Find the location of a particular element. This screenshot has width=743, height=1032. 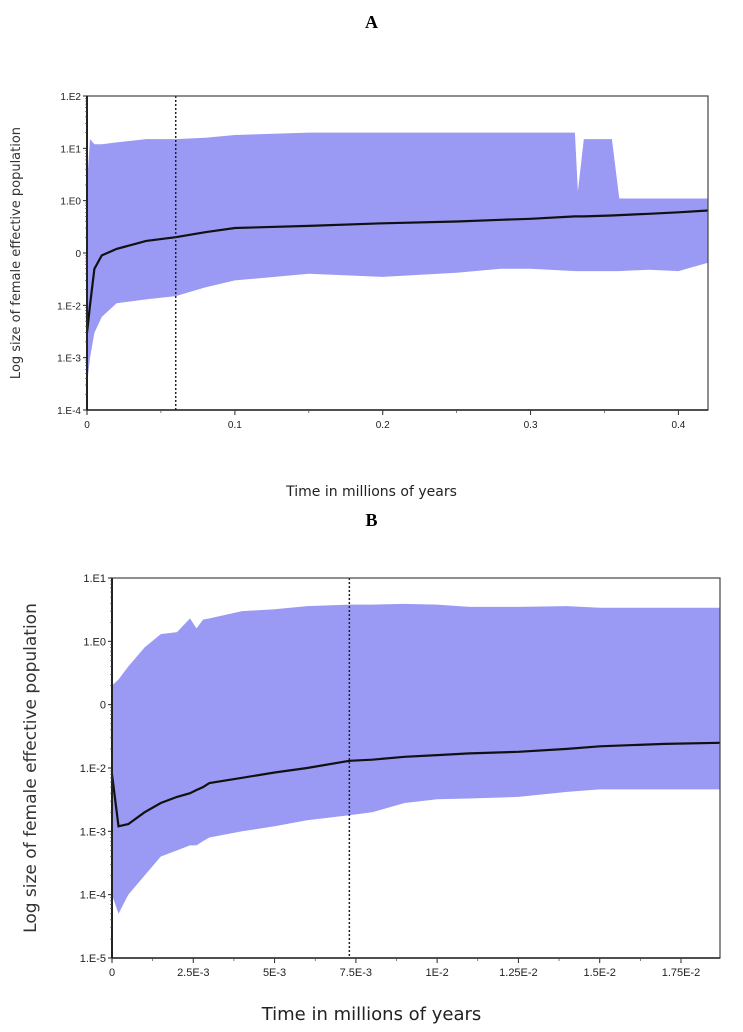

y-tick-label: 1.E-5 is located at coordinates (93, 959).